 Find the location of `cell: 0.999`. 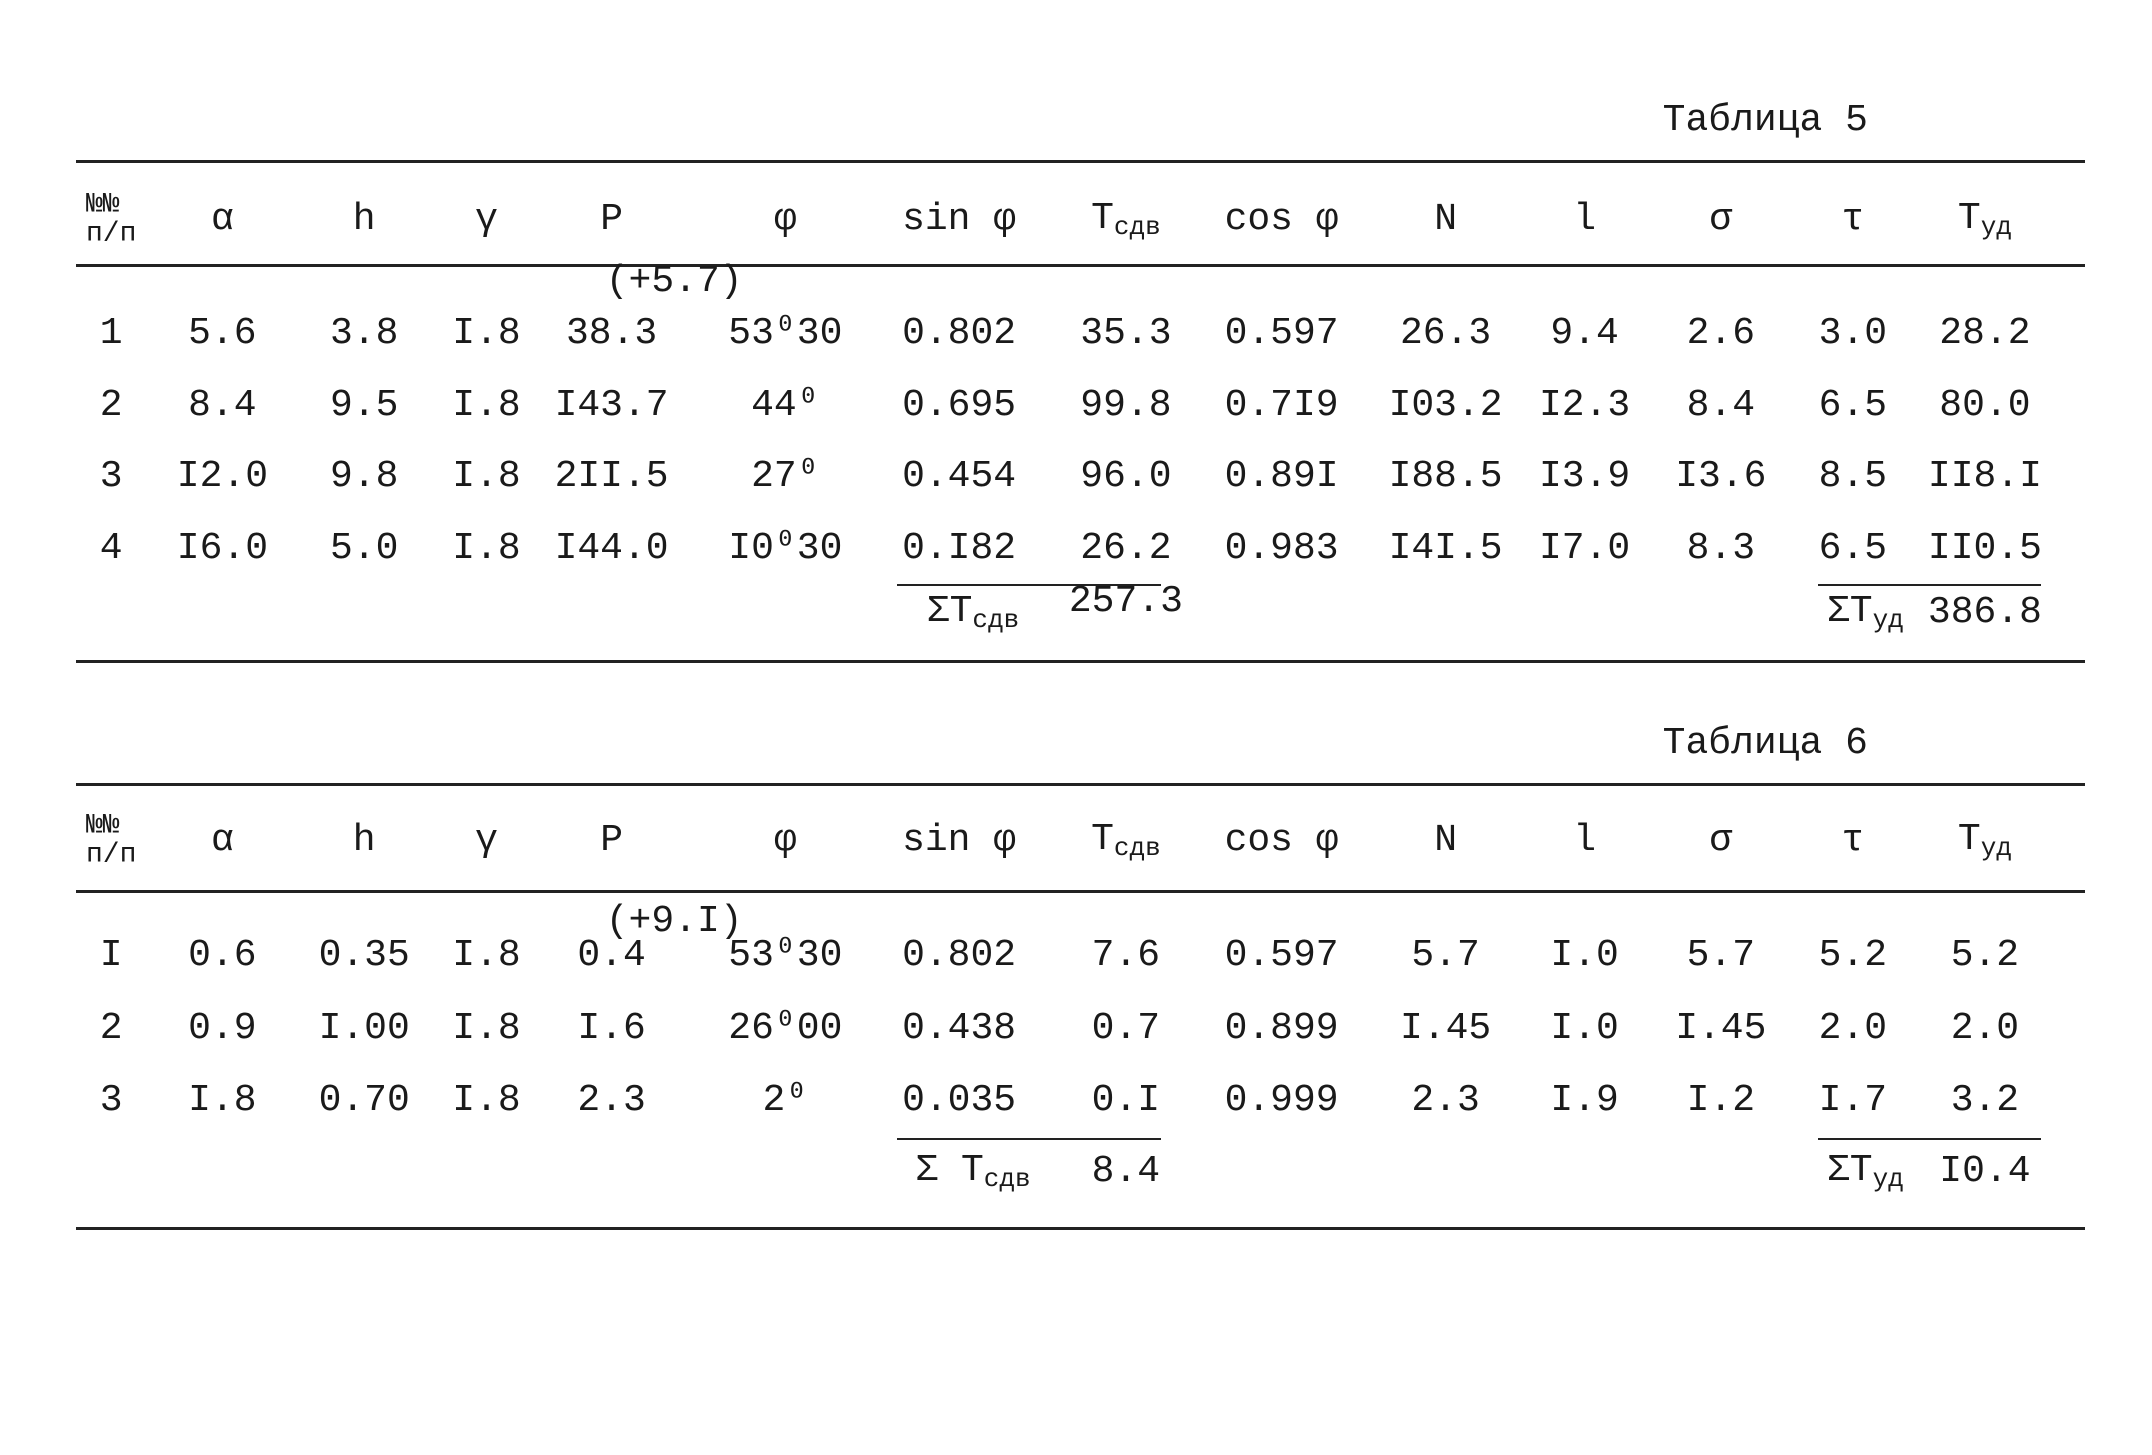

cell: 0.999 is located at coordinates (1281, 1100).